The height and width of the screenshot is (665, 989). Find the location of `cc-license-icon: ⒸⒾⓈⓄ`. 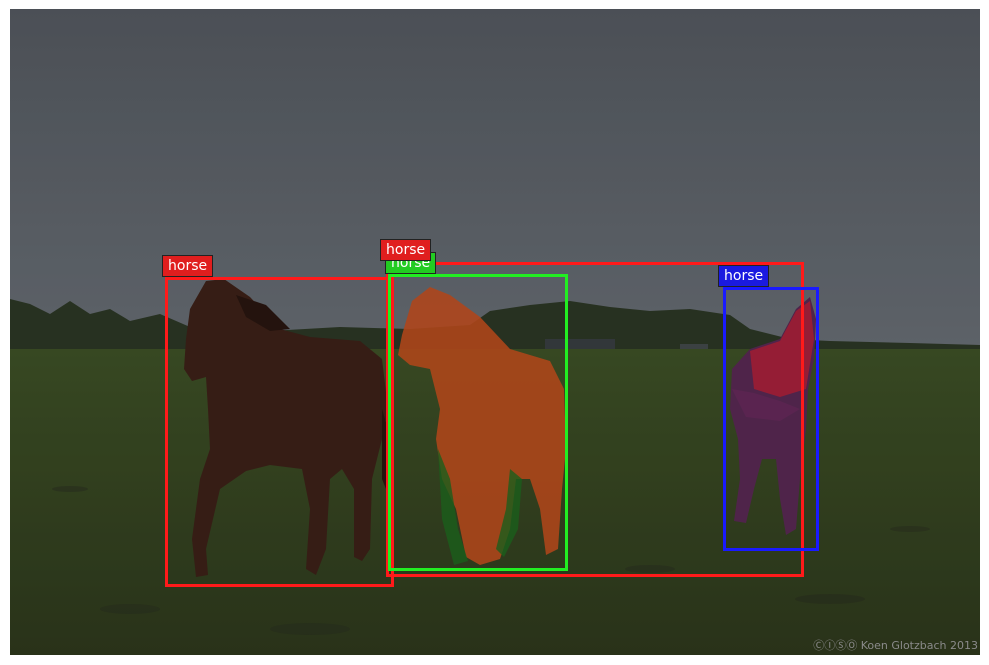

cc-license-icon: ⒸⒾⓈⓄ is located at coordinates (835, 645).